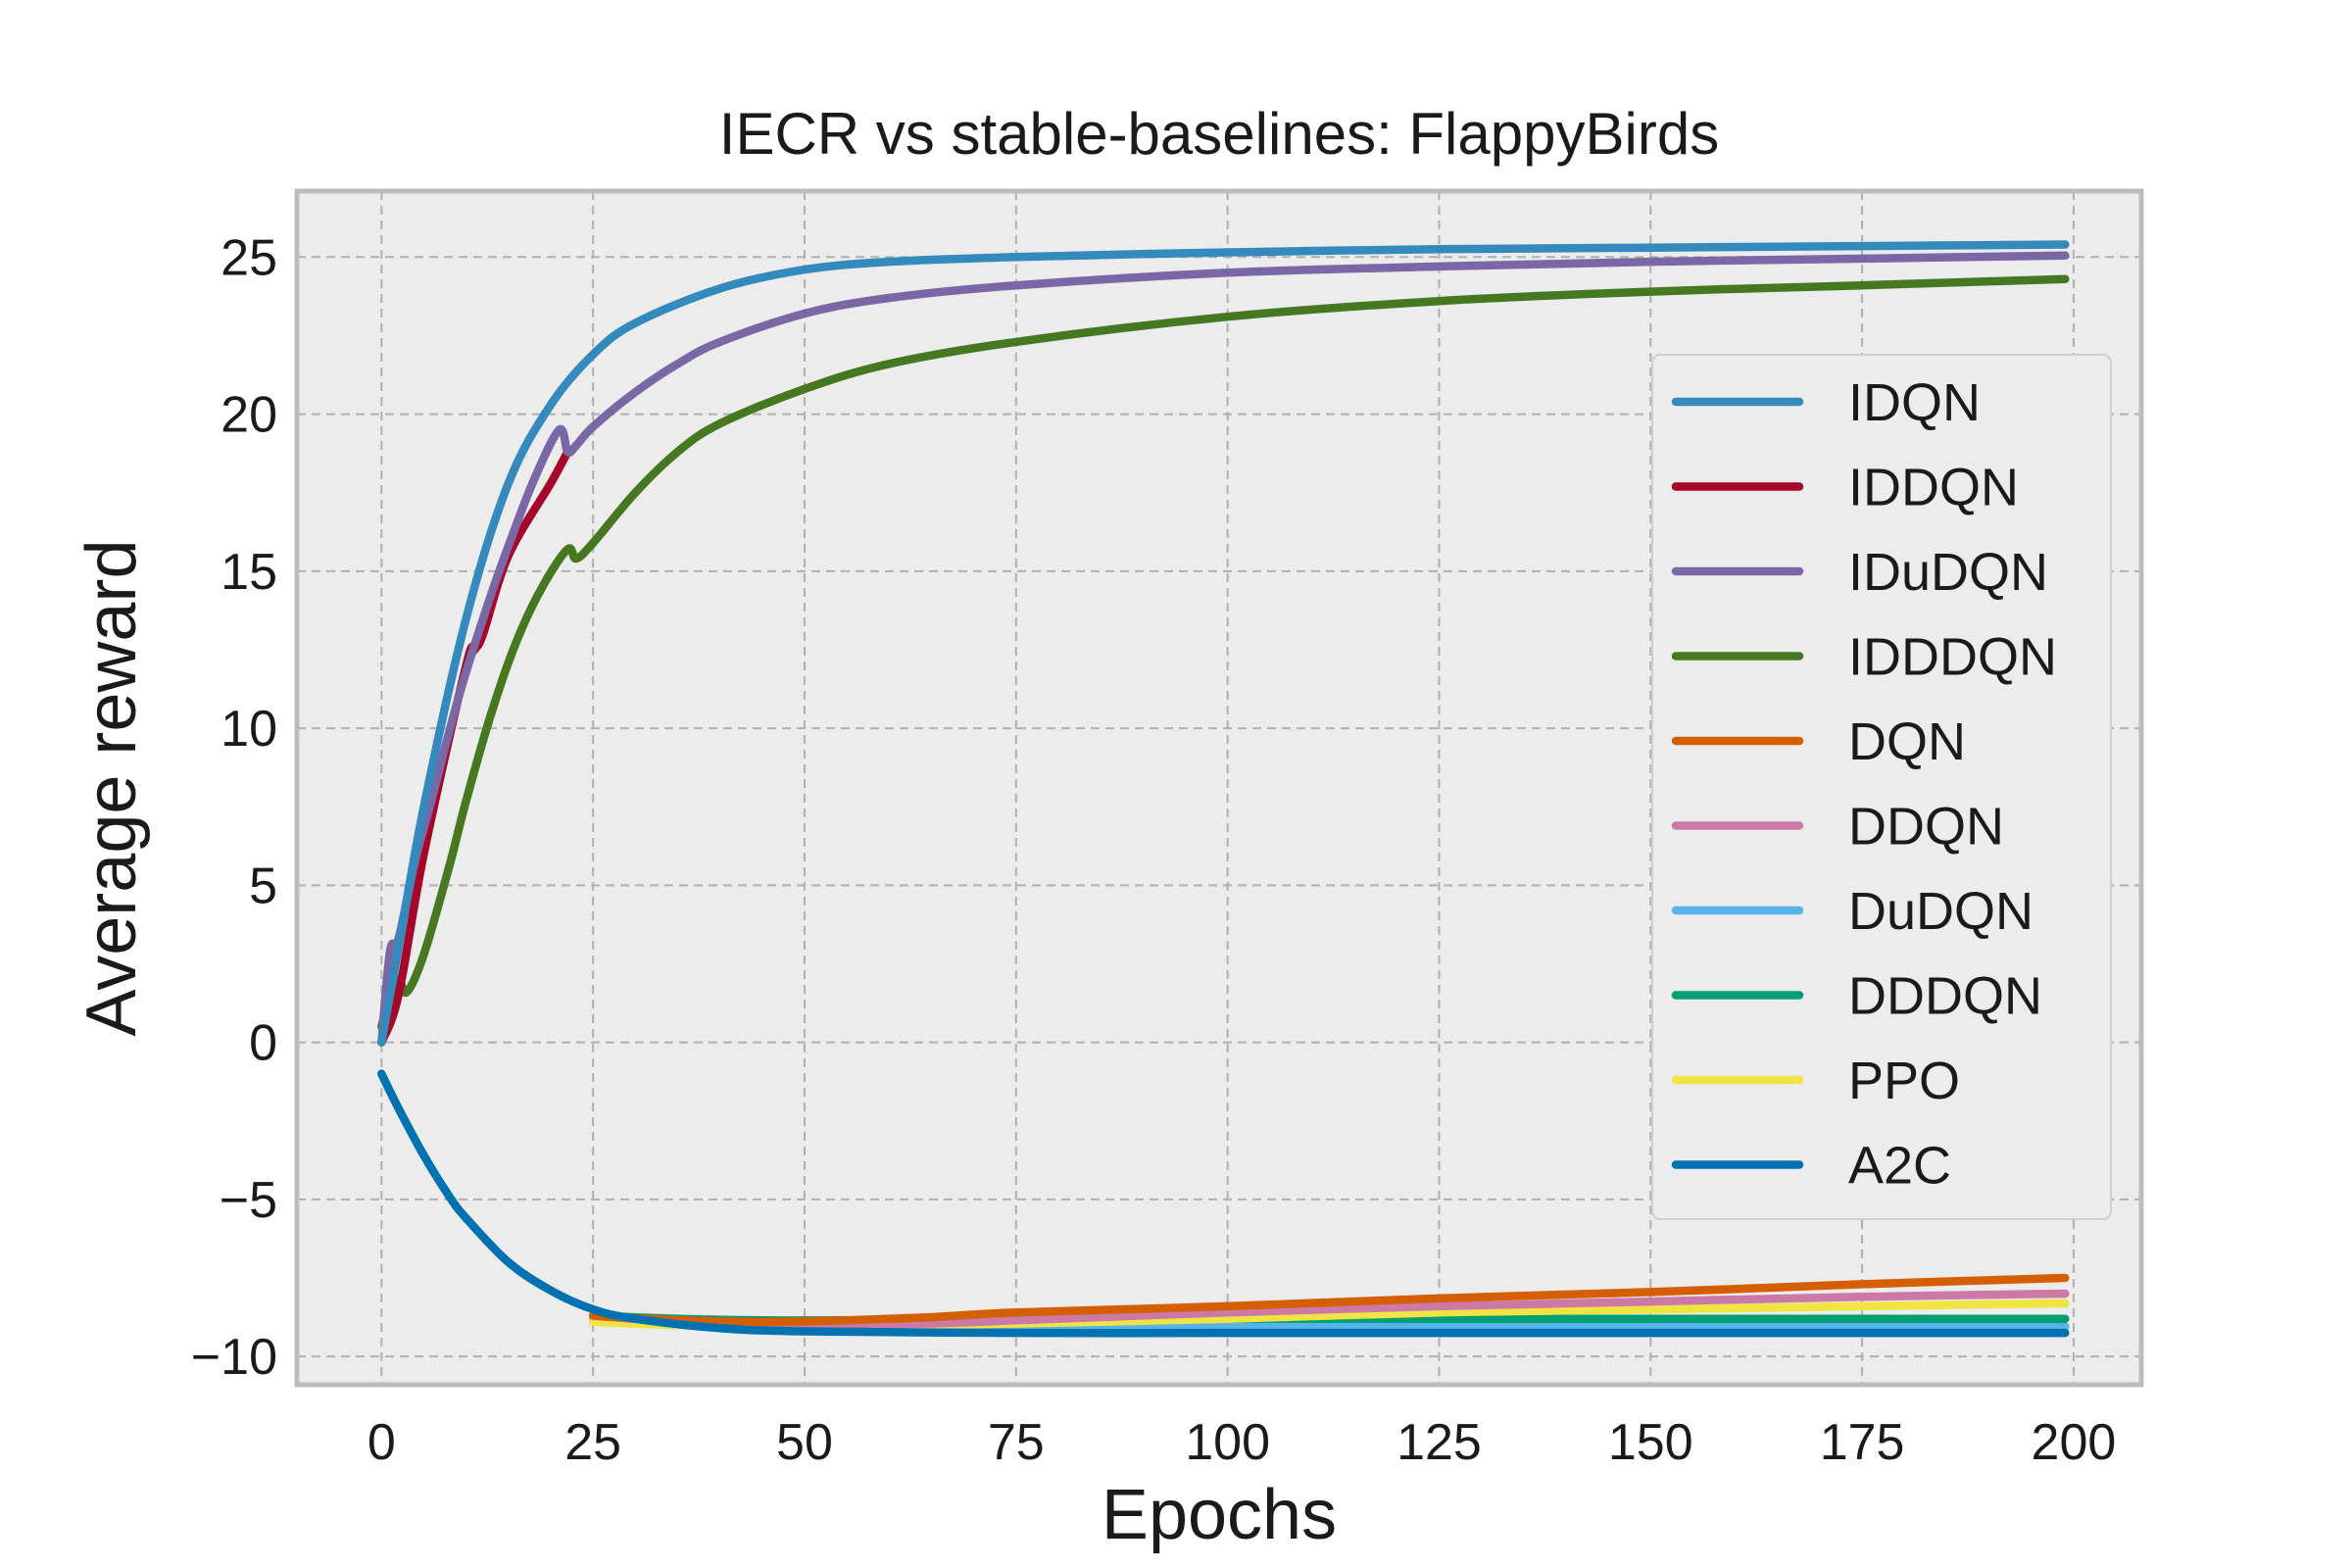 Image resolution: width=2352 pixels, height=1568 pixels. Describe the element at coordinates (248, 415) in the screenshot. I see `y-tick-label: 20` at that location.